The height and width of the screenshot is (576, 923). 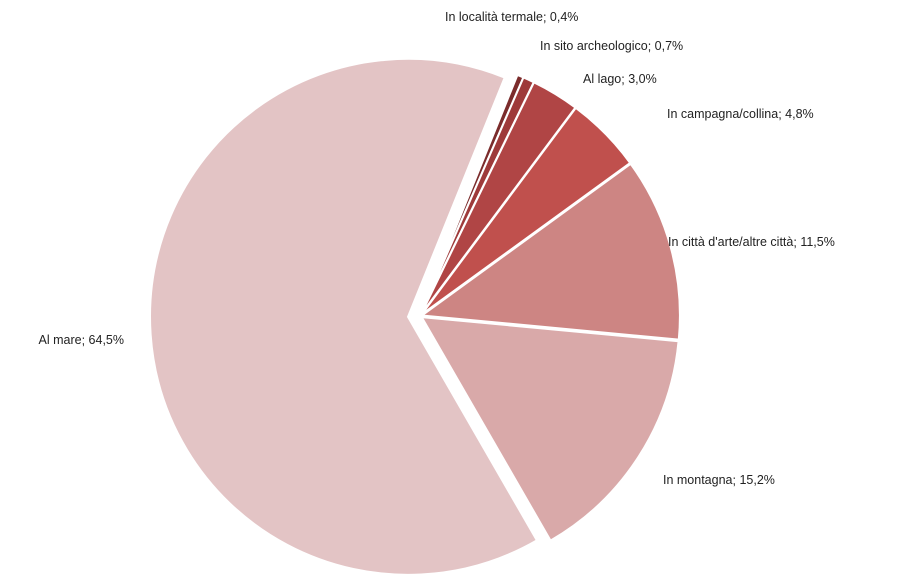 I want to click on value-label: 15,2%, so click(x=756, y=480).